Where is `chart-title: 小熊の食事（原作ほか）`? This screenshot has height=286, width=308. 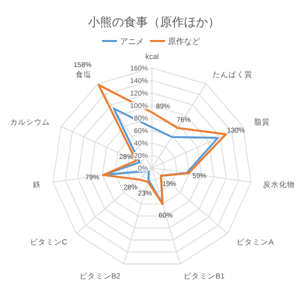
chart-title: 小熊の食事（原作ほか） is located at coordinates (154, 22).